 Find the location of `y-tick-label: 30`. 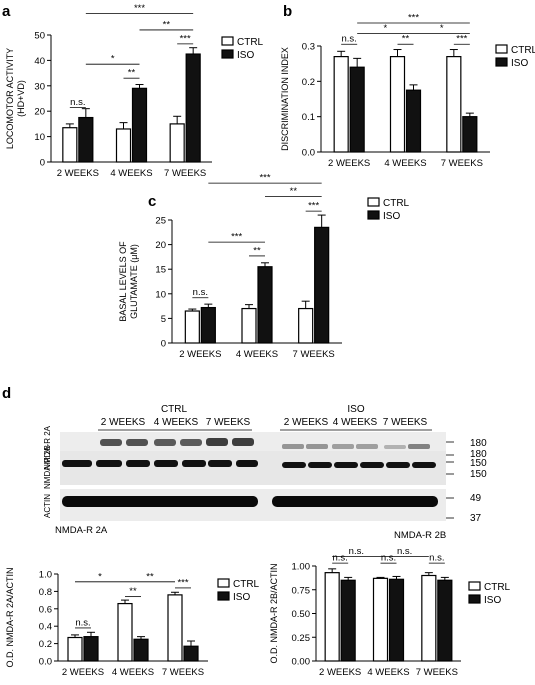

y-tick-label: 30 is located at coordinates (39, 86).